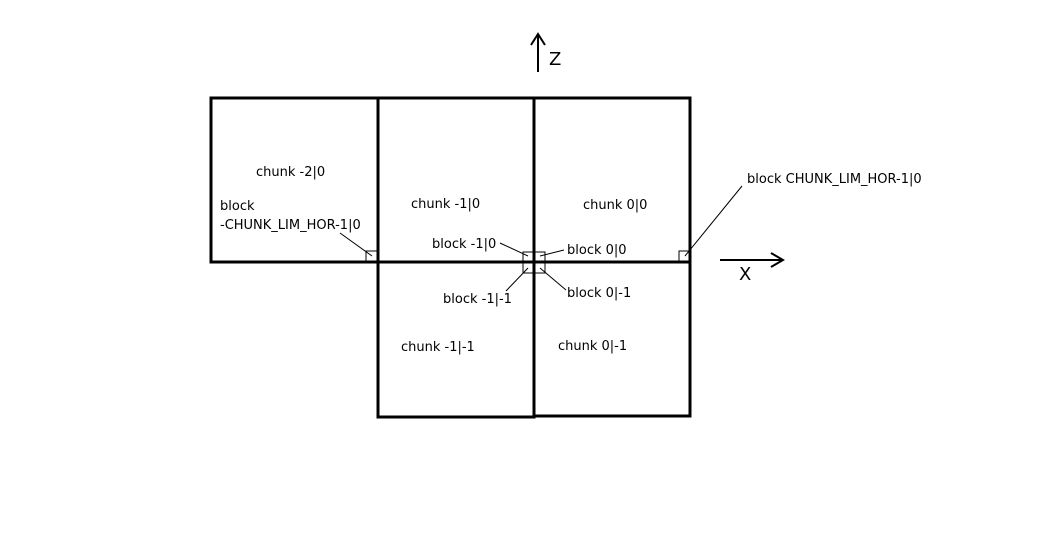 The image size is (1058, 540). I want to click on chunk-label-m1-0: chunk -1|0, so click(445, 204).